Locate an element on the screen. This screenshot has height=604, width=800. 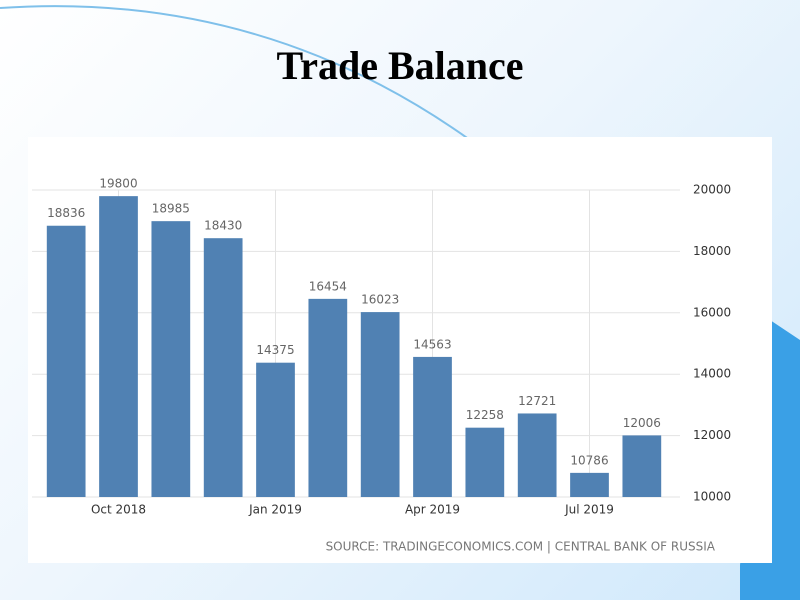
x-tick-label: Apr 2019 is located at coordinates (432, 510).